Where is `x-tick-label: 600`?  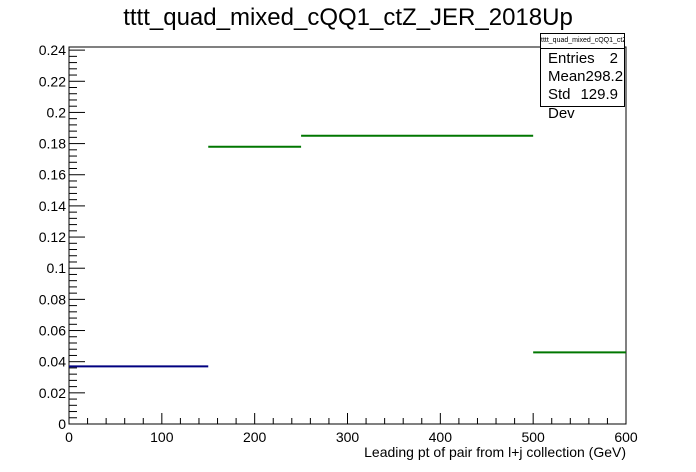
x-tick-label: 600 is located at coordinates (626, 437).